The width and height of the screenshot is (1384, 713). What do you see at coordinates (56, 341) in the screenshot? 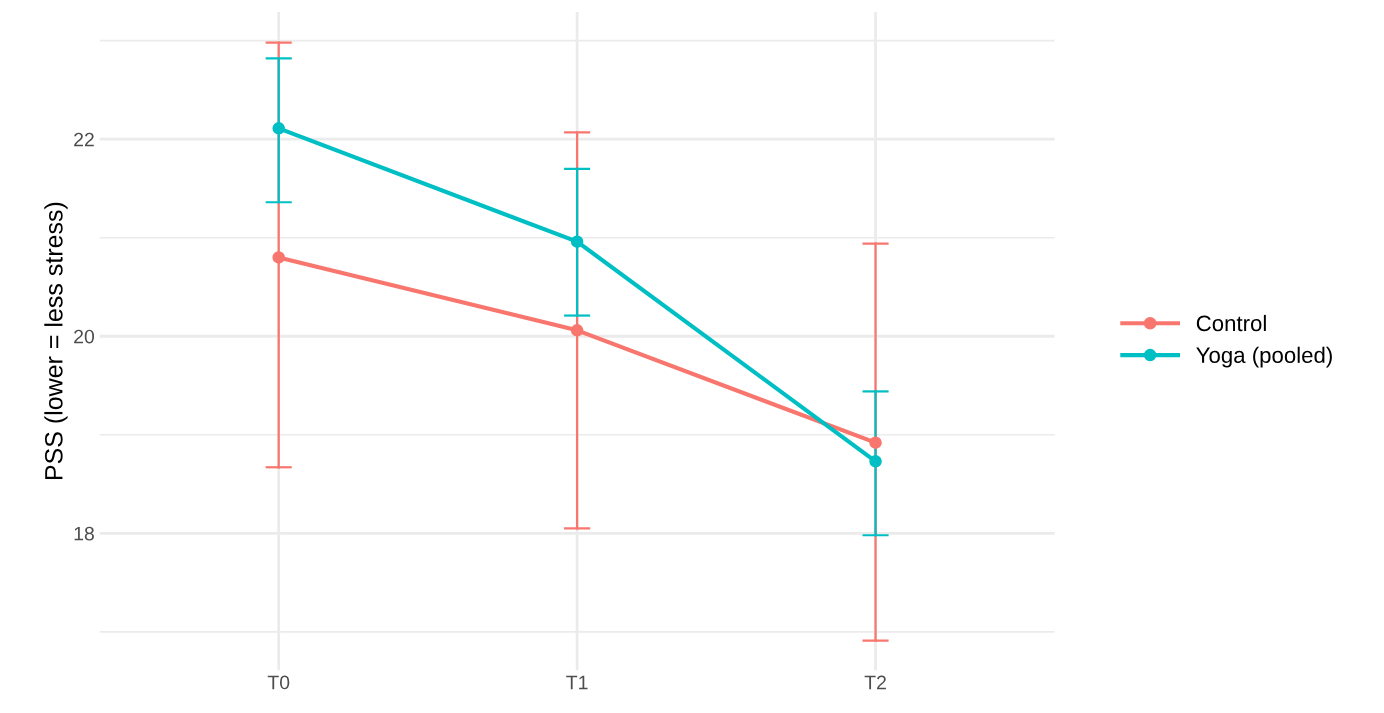
I see `y-axis-title: PSS (lower = less stress)` at bounding box center [56, 341].